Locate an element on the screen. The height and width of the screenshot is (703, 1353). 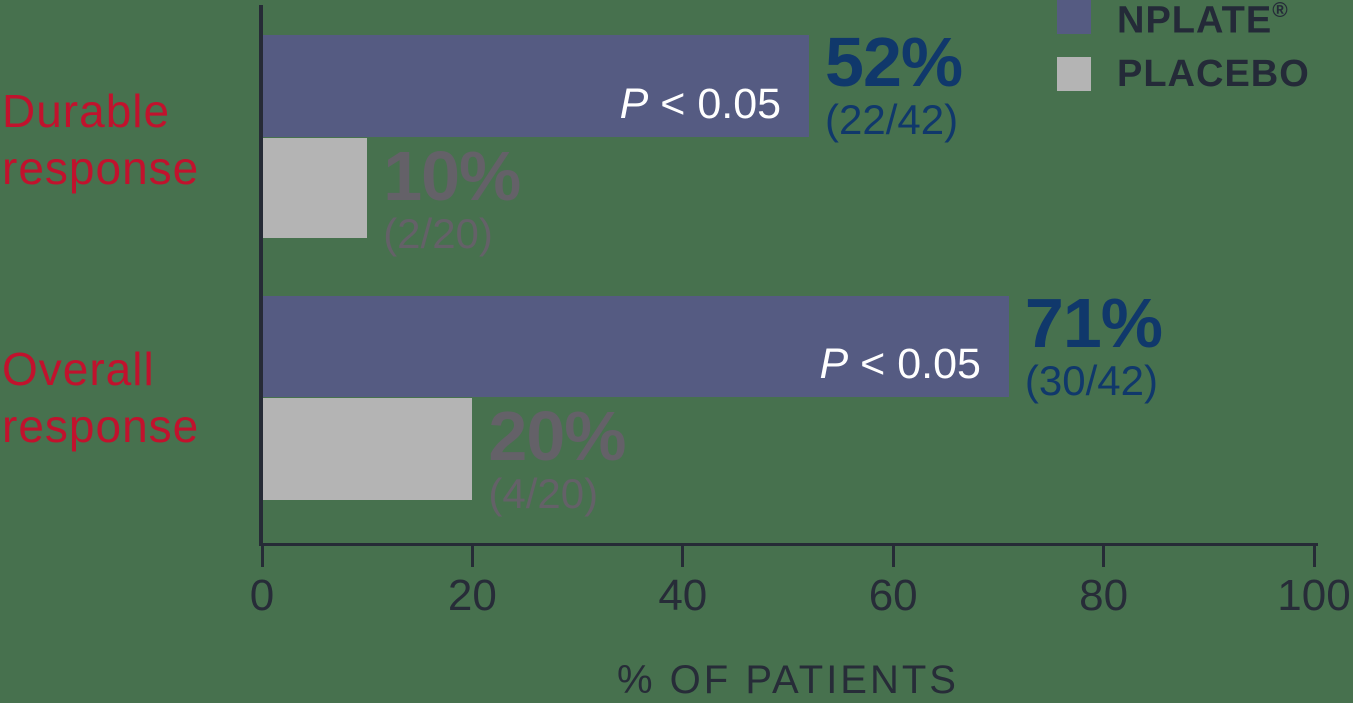
axis-tick-label: 0 is located at coordinates (262, 595).